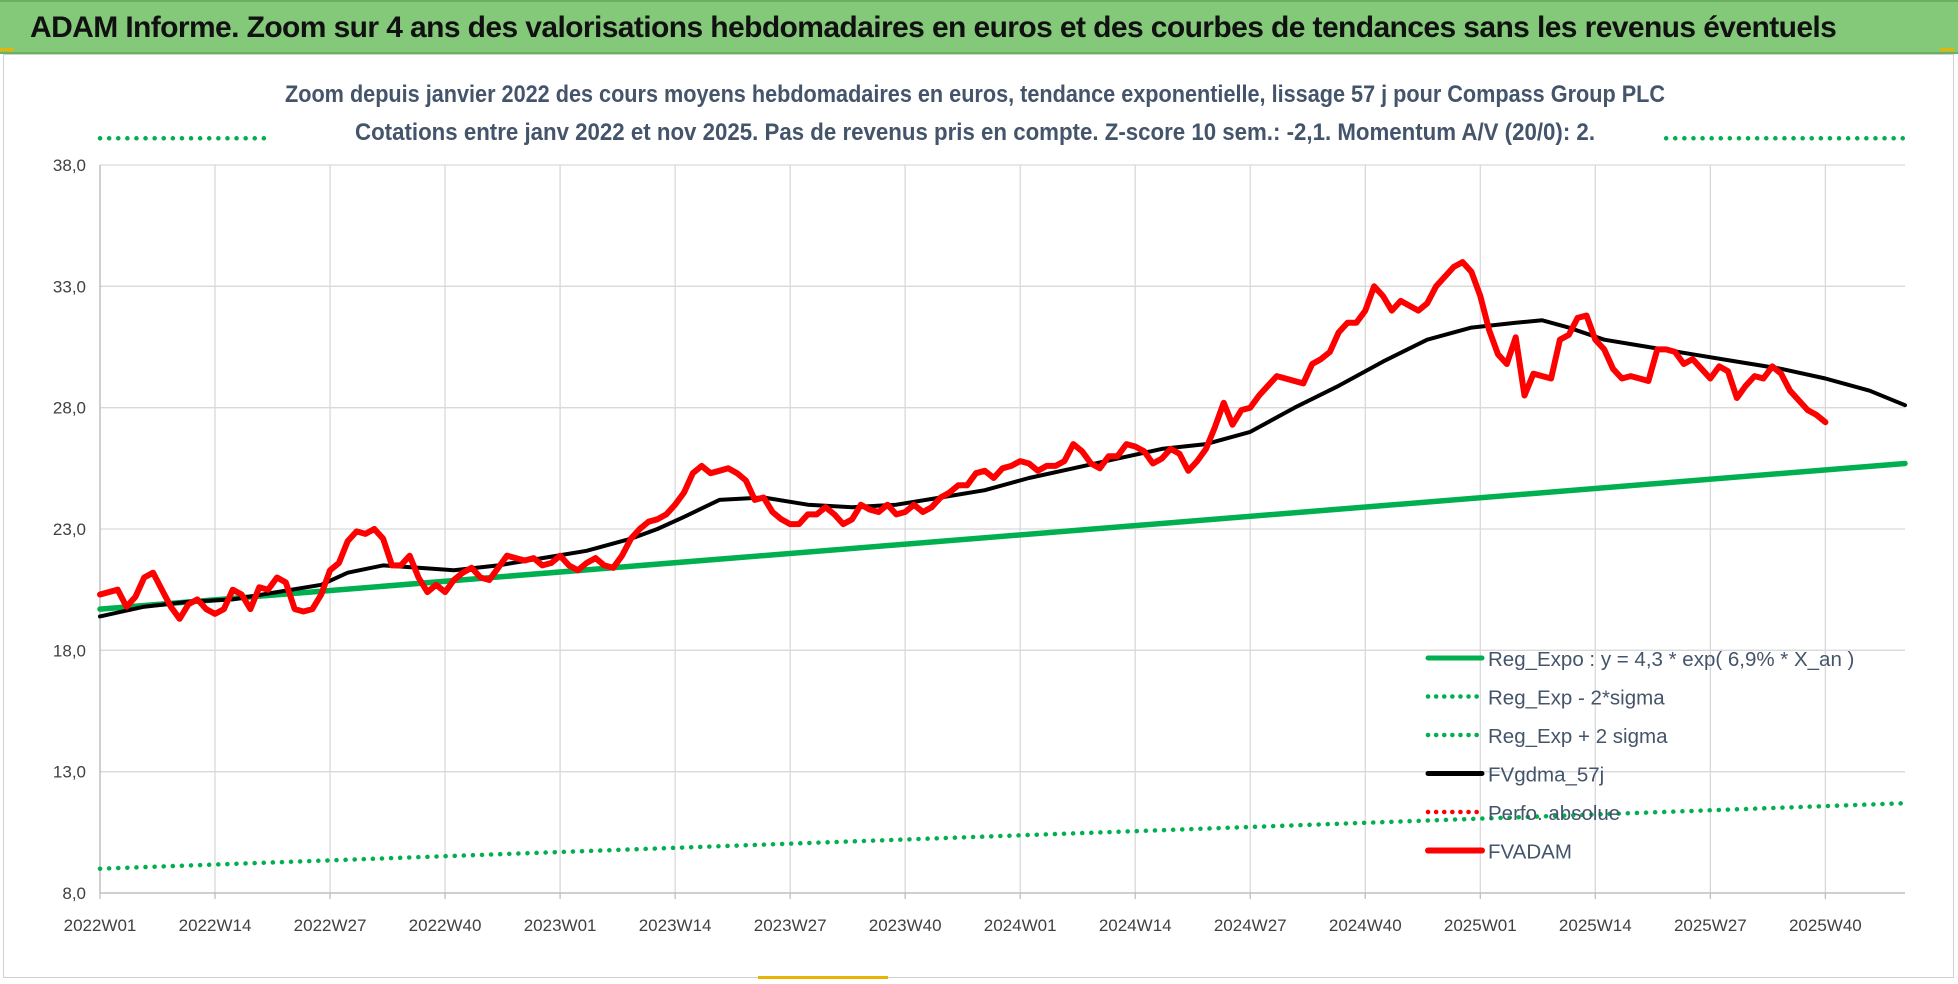 The image size is (1958, 984). Describe the element at coordinates (69, 772) in the screenshot. I see `y-tick-label: 13,0` at that location.